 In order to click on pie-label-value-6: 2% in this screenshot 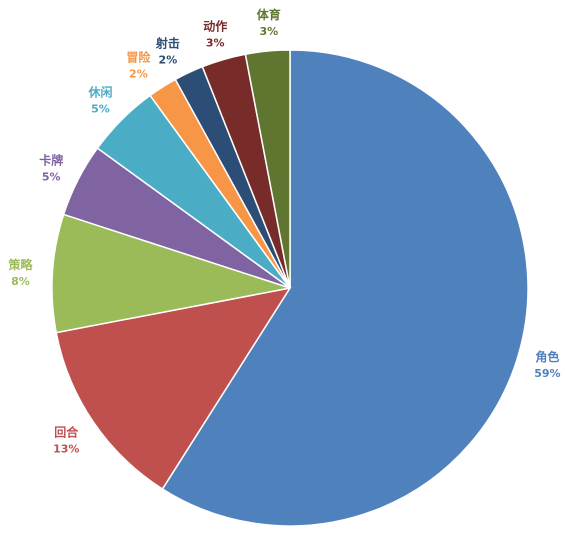, I will do `click(168, 60)`.